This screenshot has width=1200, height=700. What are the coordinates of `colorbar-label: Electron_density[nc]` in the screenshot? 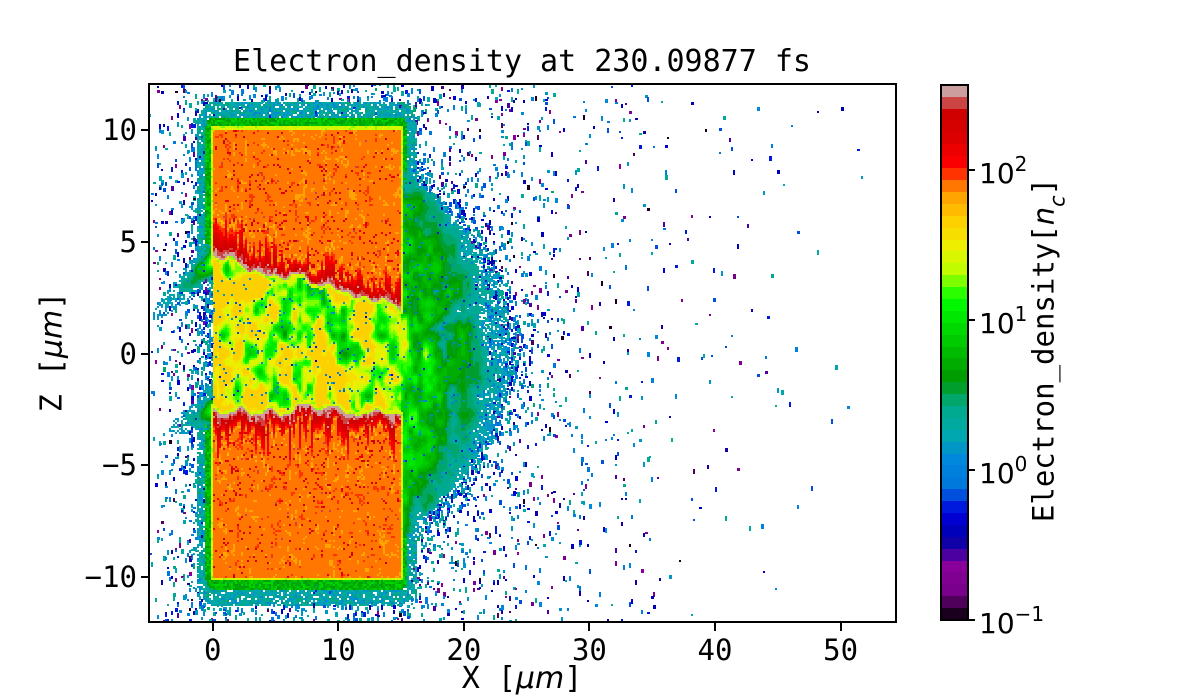 It's located at (1048, 350).